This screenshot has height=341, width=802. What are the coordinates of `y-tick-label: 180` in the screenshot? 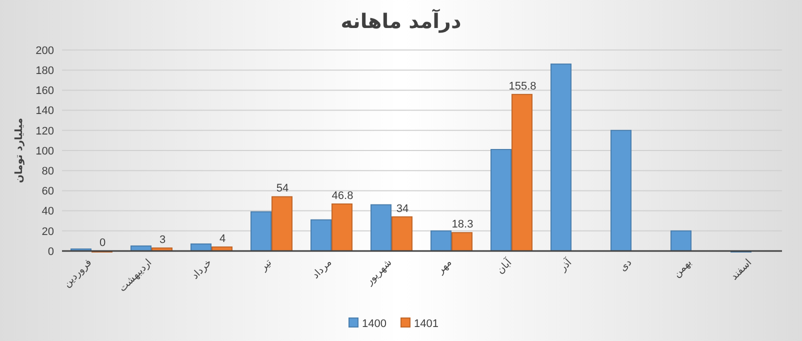 It's located at (45, 70).